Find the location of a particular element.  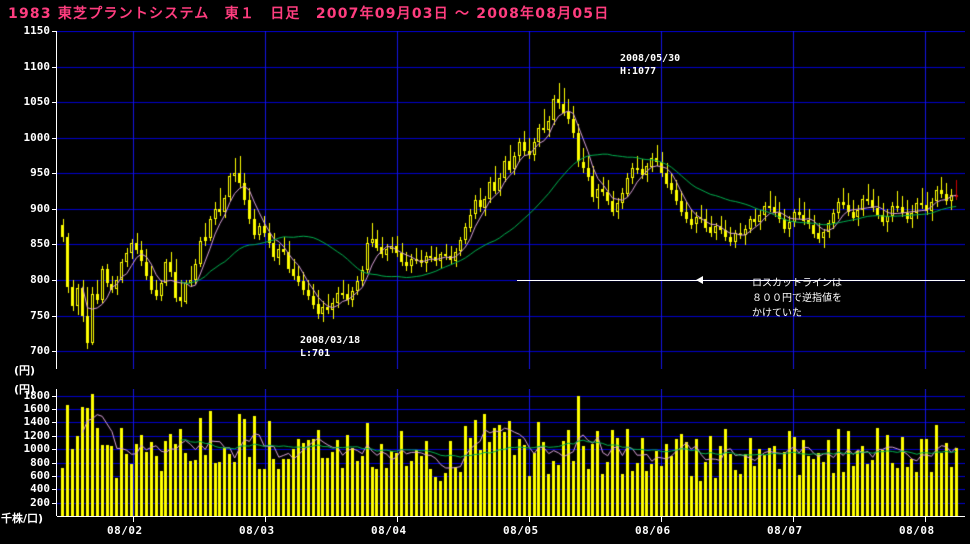

price-y-axis is located at coordinates (56, 200).